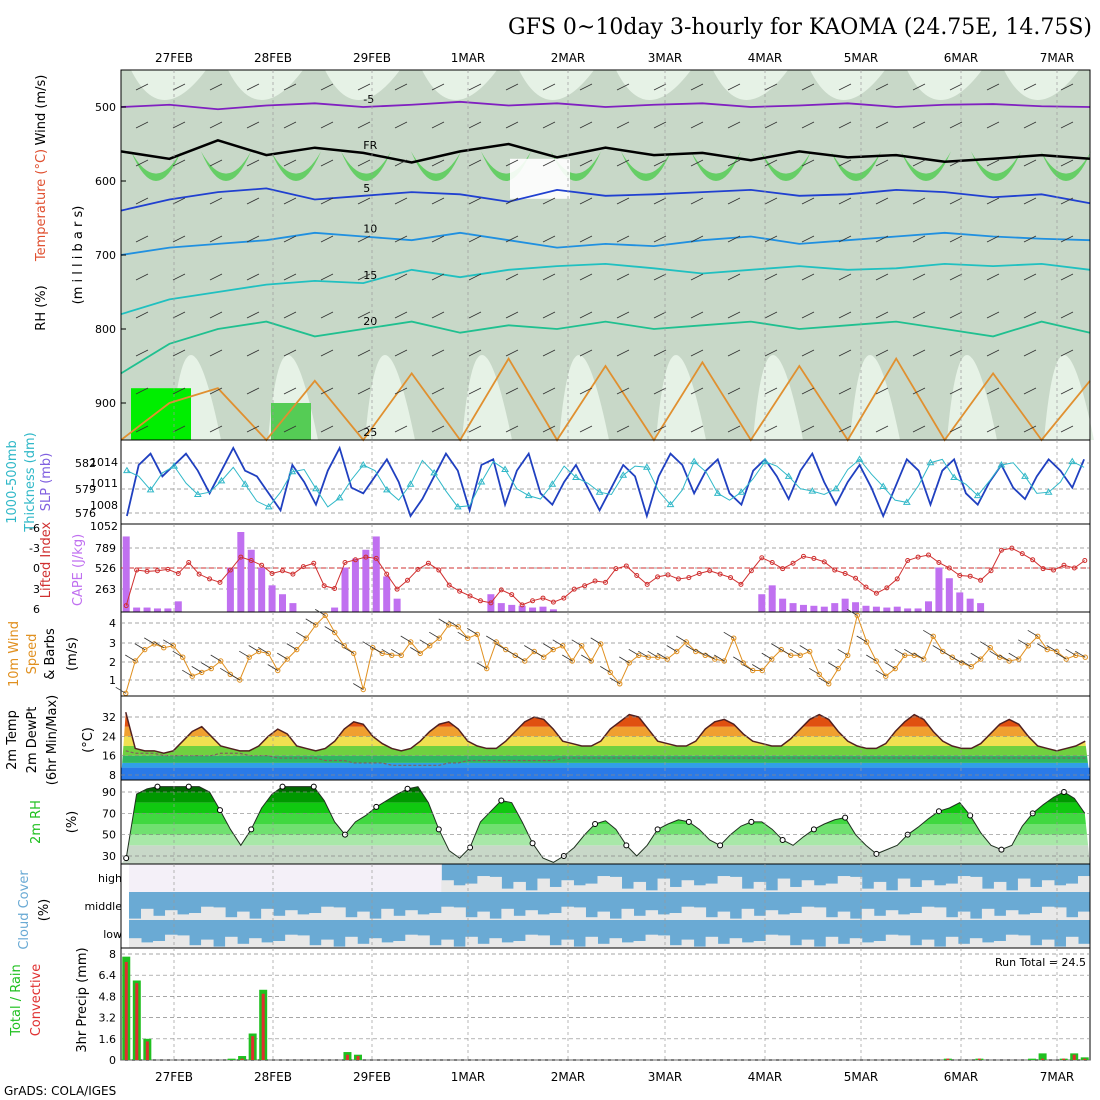 The image size is (1100, 1100). I want to click on rh-tick: 90, so click(109, 792).